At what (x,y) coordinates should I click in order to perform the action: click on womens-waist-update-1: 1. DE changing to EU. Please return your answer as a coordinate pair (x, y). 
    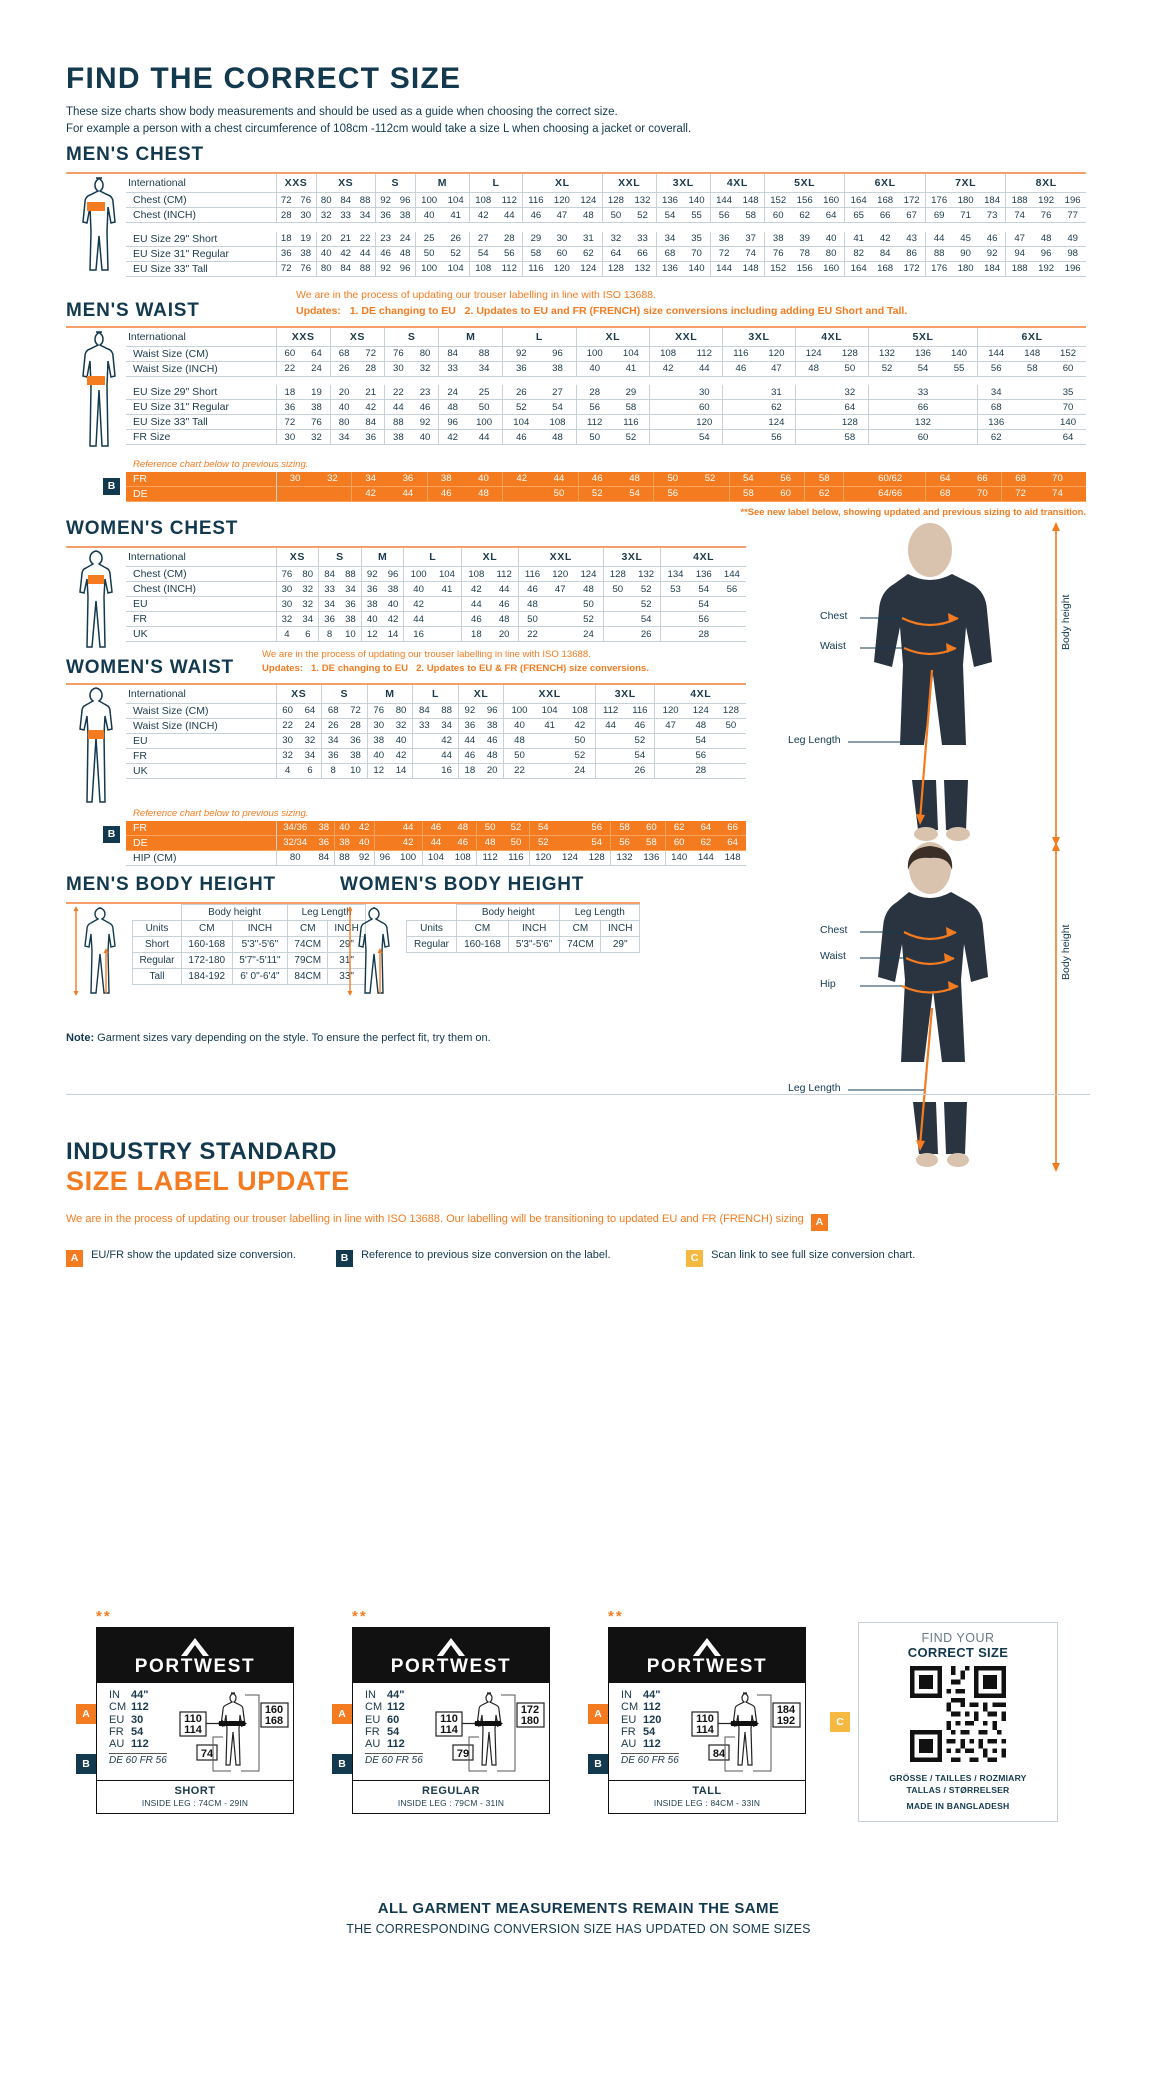
    Looking at the image, I should click on (360, 669).